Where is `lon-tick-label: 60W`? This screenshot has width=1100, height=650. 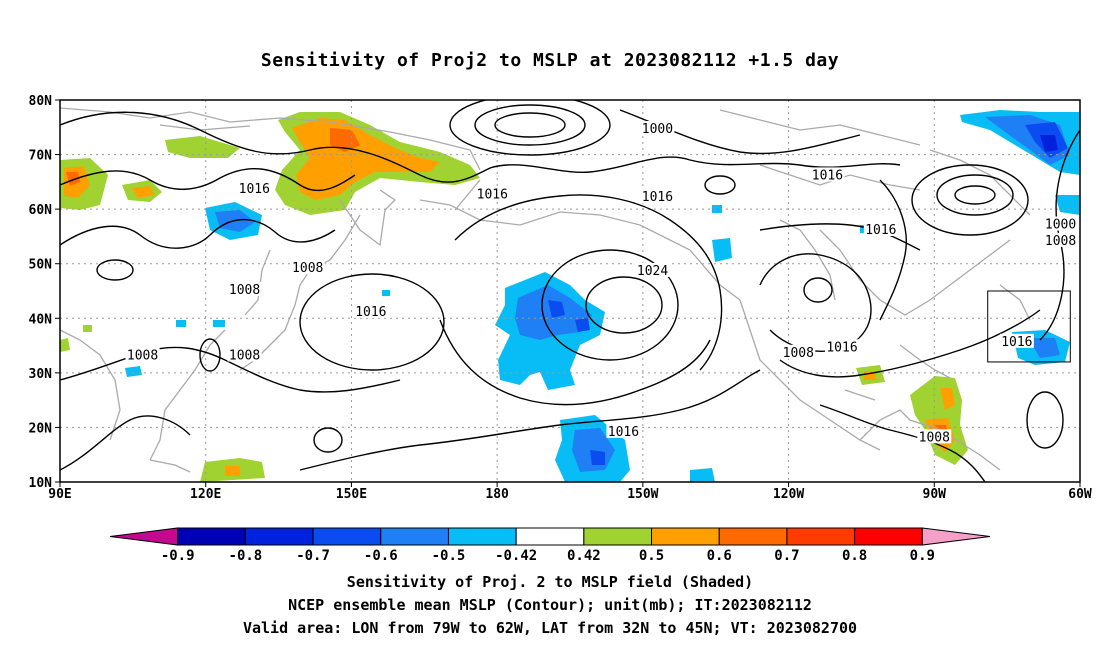
lon-tick-label: 60W is located at coordinates (1080, 494).